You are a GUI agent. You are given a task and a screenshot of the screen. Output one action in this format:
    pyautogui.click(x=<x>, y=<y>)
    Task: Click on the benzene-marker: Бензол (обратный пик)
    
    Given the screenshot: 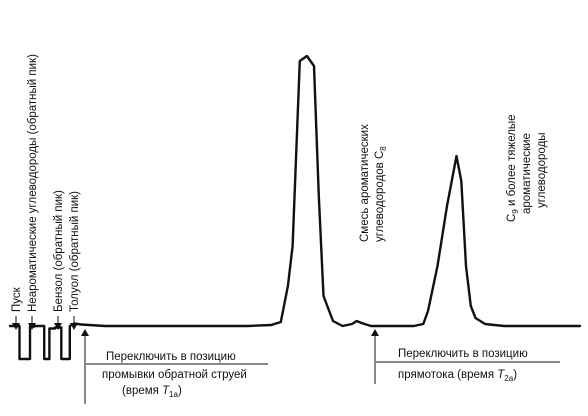 What is the action you would take?
    pyautogui.click(x=59, y=260)
    